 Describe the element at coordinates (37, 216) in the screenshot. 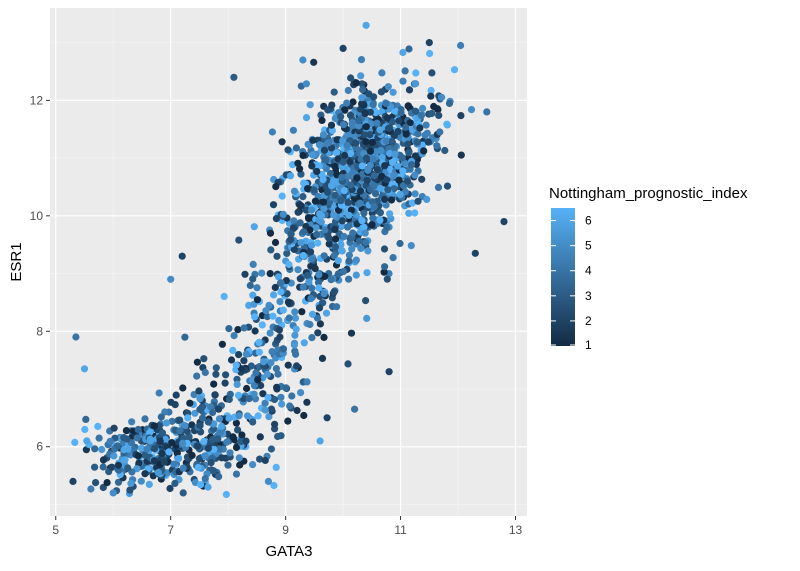

I see `y-tick-label: 10` at that location.